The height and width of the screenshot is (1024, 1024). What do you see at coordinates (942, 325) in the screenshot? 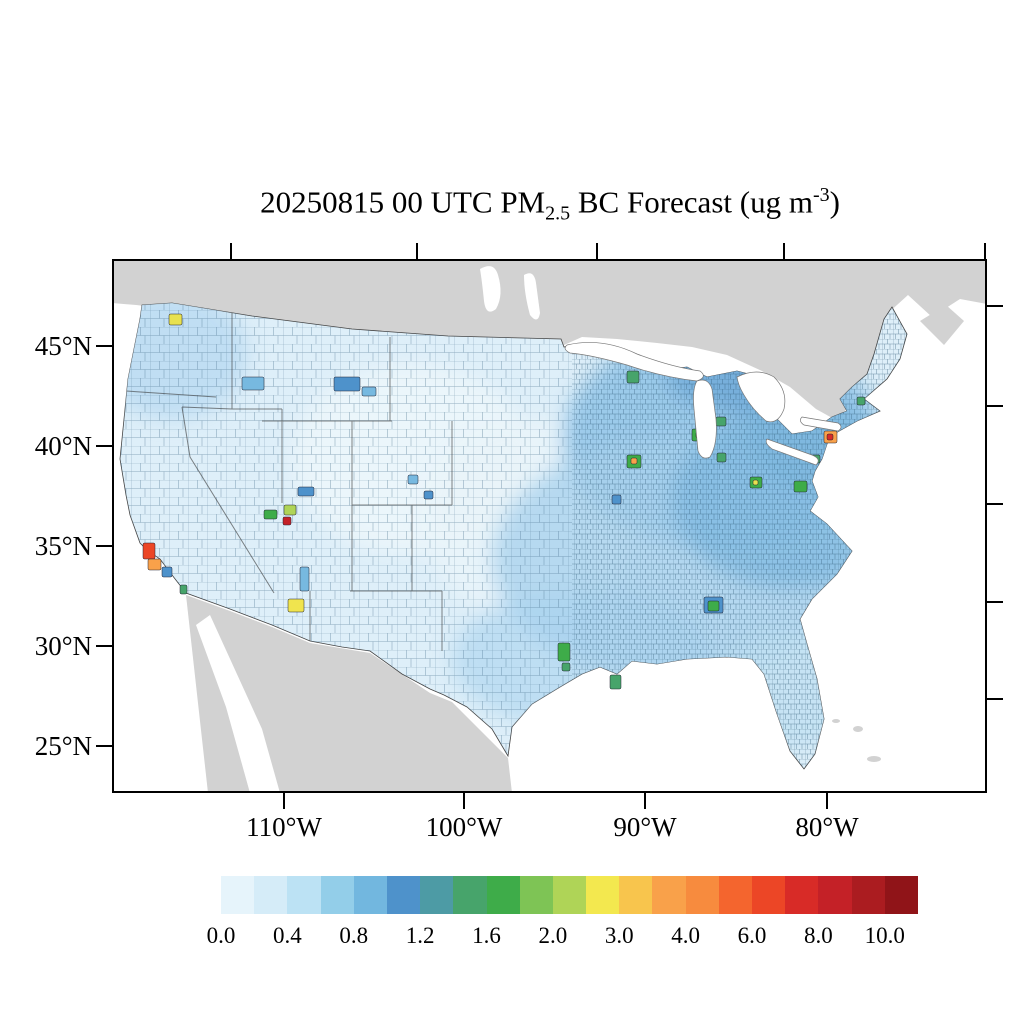
I see `nova-scotia` at bounding box center [942, 325].